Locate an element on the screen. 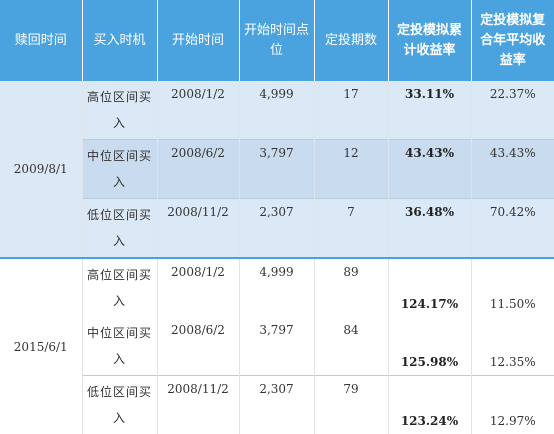  header-periods: 定投期数 is located at coordinates (351, 40).